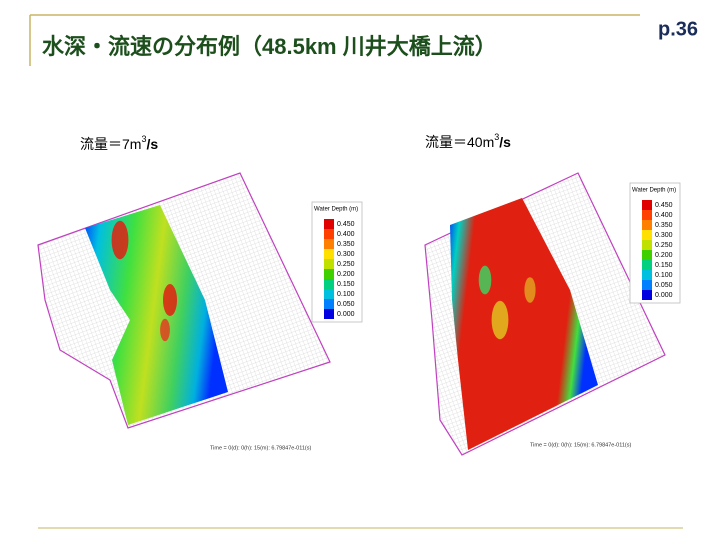  I want to click on page-number: p.36, so click(678, 29).